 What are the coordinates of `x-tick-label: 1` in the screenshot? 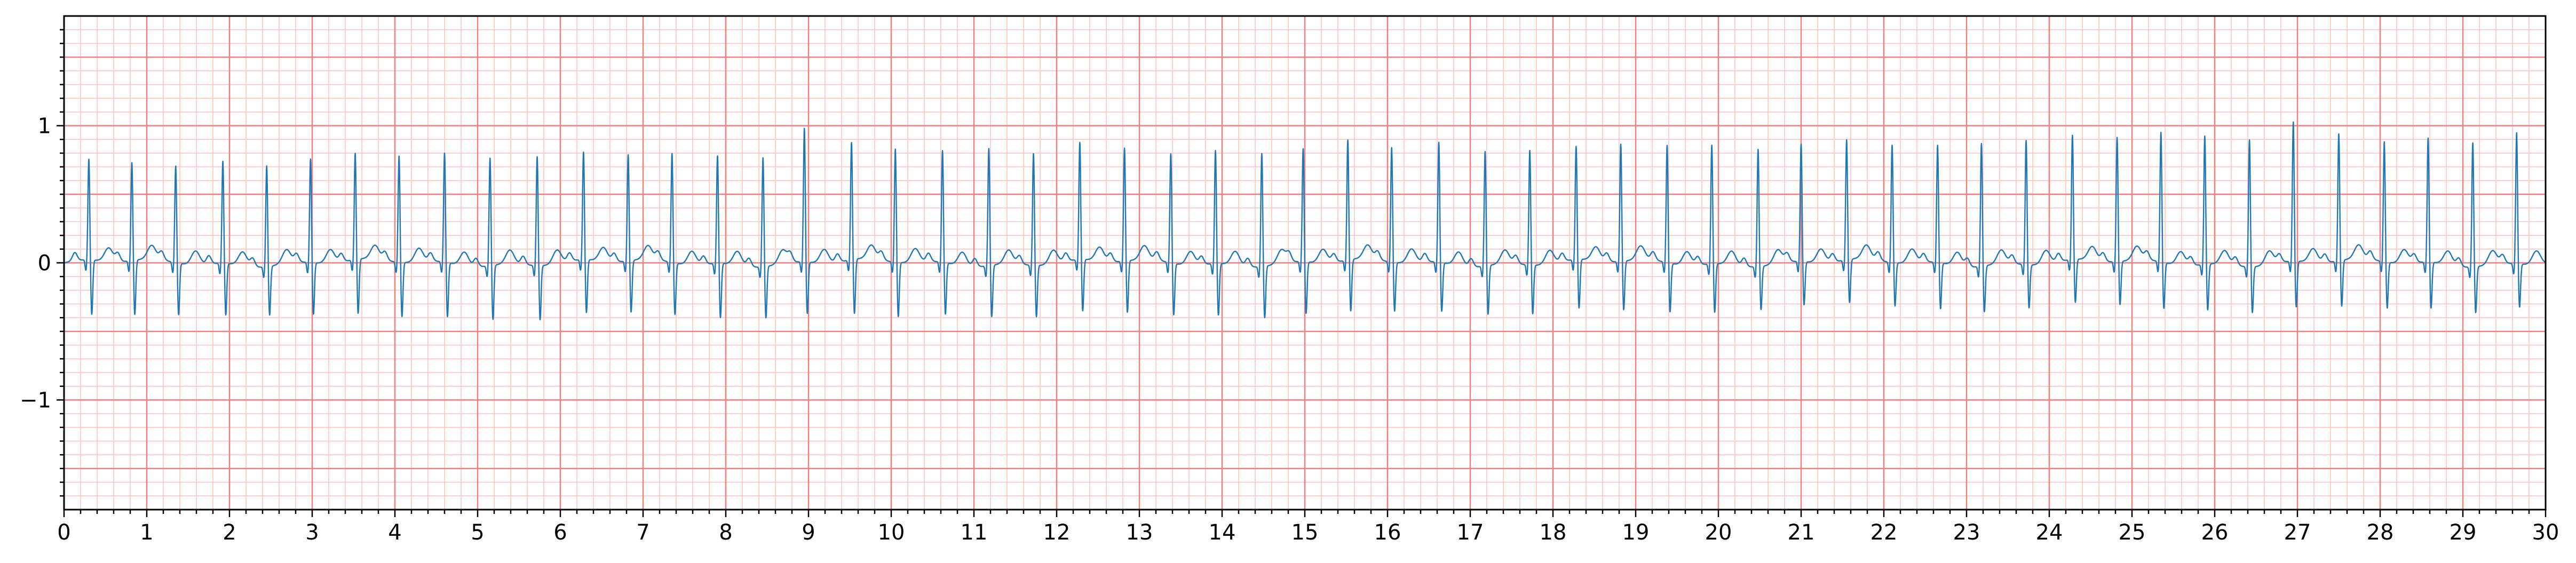 It's located at (146, 532).